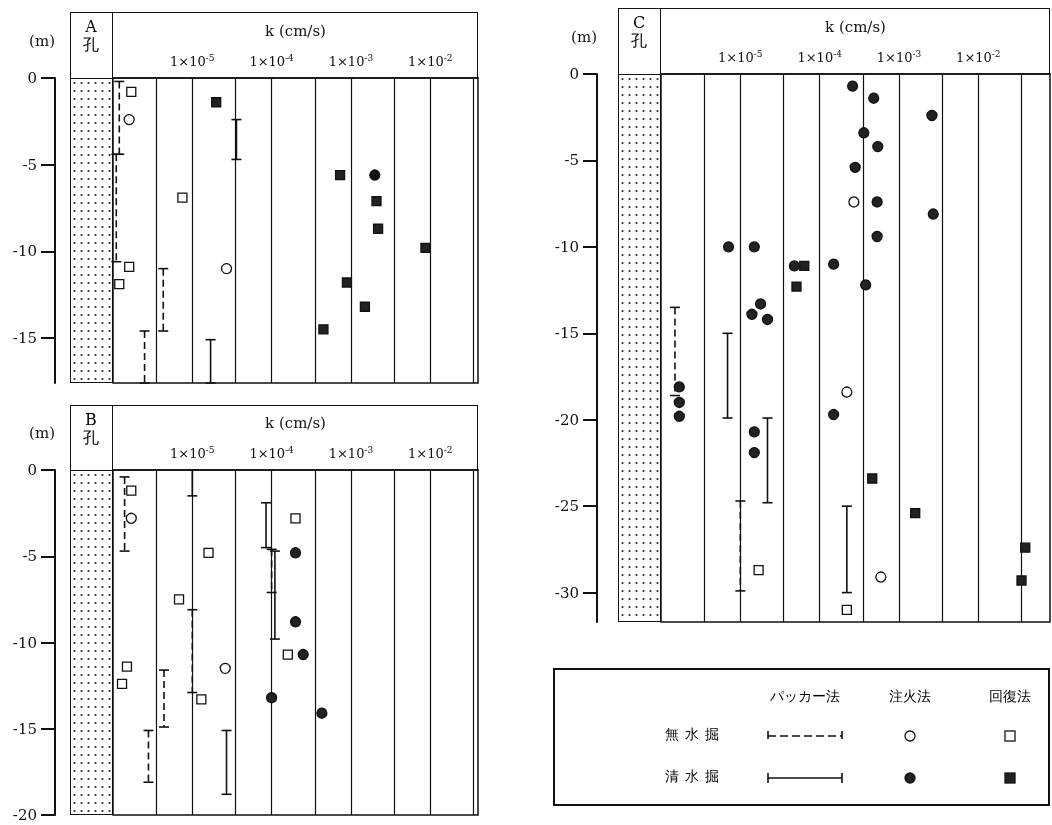 The image size is (1052, 825). What do you see at coordinates (91, 428) in the screenshot?
I see `chart-title: B孔` at bounding box center [91, 428].